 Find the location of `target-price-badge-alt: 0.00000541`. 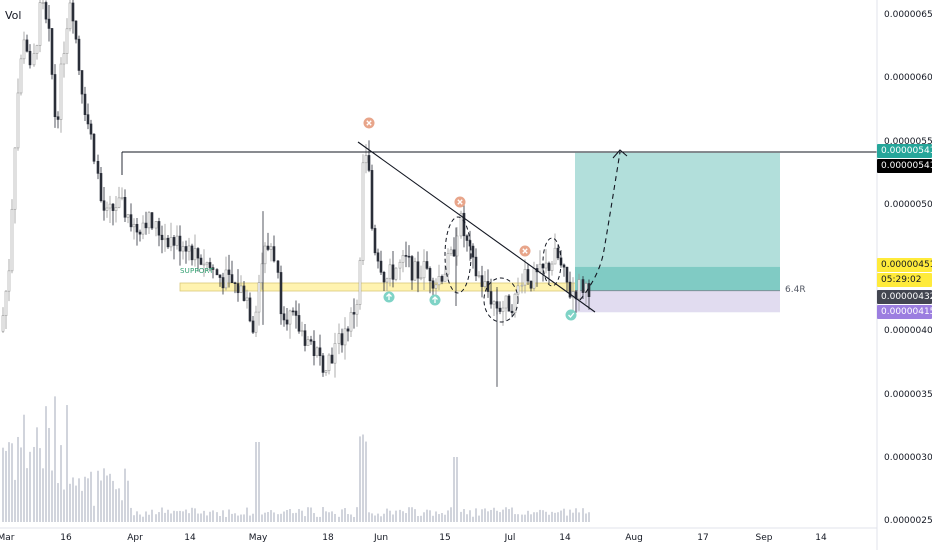

target-price-badge-alt: 0.00000541 is located at coordinates (904, 166).